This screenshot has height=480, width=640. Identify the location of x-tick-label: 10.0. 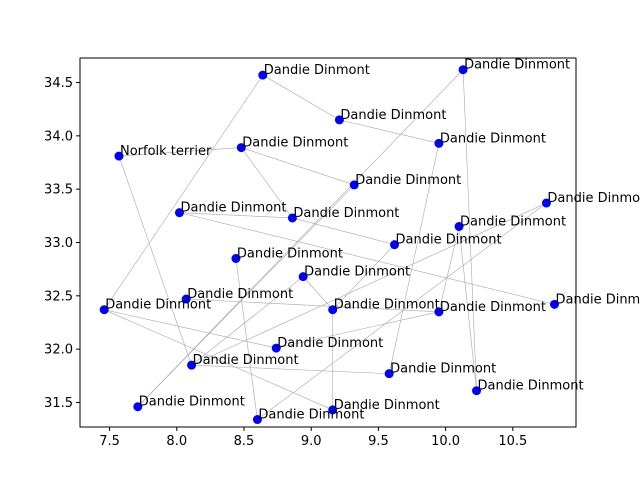
(445, 441).